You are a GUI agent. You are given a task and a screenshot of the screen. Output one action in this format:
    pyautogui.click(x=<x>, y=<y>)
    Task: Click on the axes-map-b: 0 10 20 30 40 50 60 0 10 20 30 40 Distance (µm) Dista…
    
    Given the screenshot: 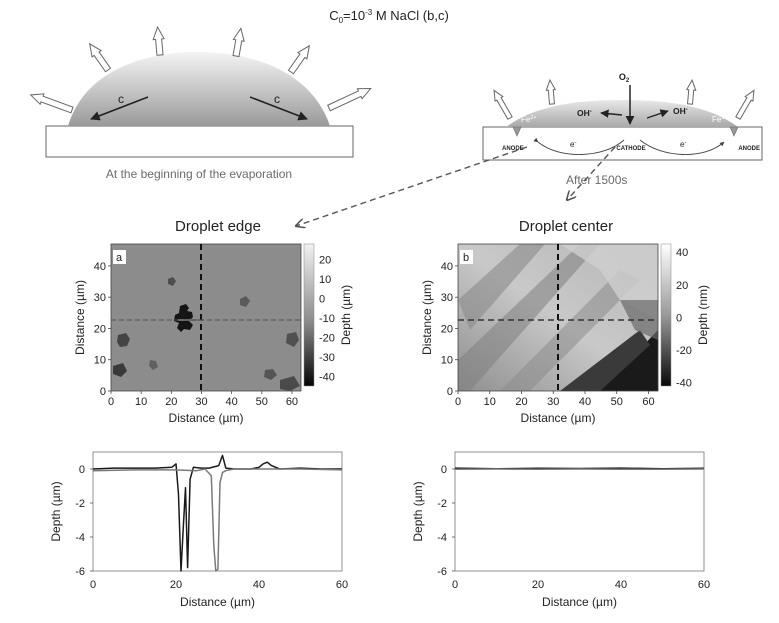 What is the action you would take?
    pyautogui.click(x=565, y=336)
    